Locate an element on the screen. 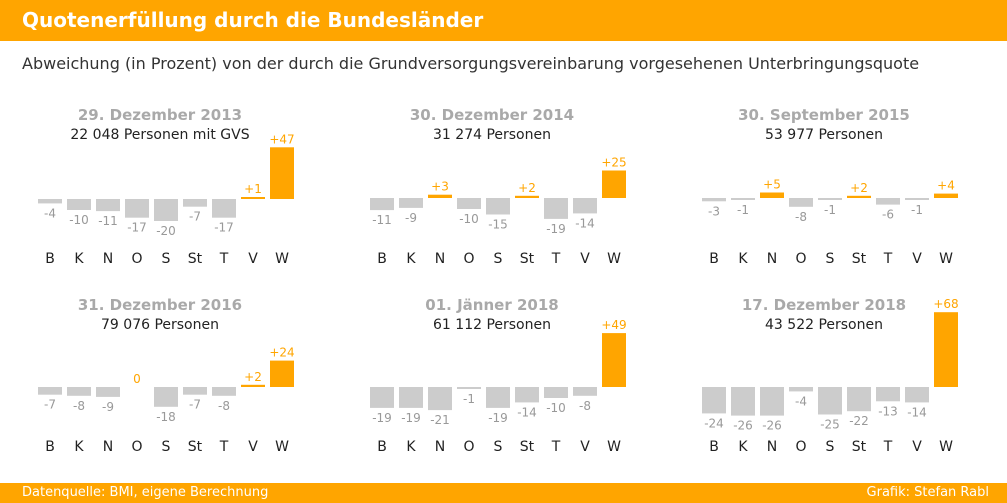 This screenshot has height=503, width=1007. value-label: +3 is located at coordinates (440, 187).